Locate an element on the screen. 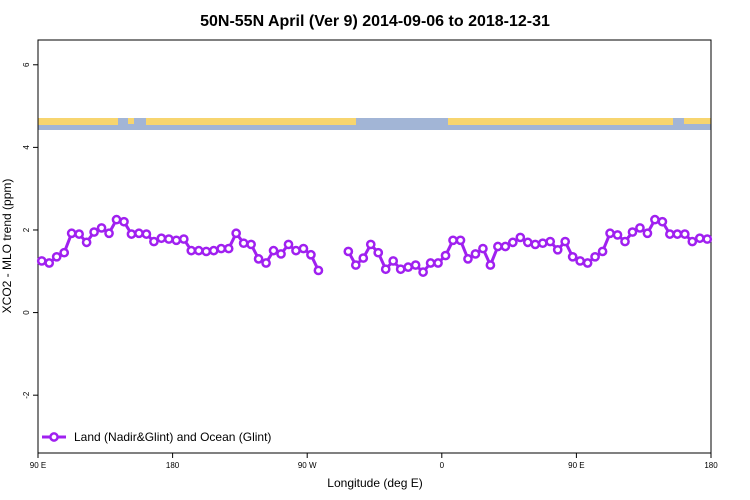 The width and height of the screenshot is (750, 500). land-ocean-band is located at coordinates (374, 124).